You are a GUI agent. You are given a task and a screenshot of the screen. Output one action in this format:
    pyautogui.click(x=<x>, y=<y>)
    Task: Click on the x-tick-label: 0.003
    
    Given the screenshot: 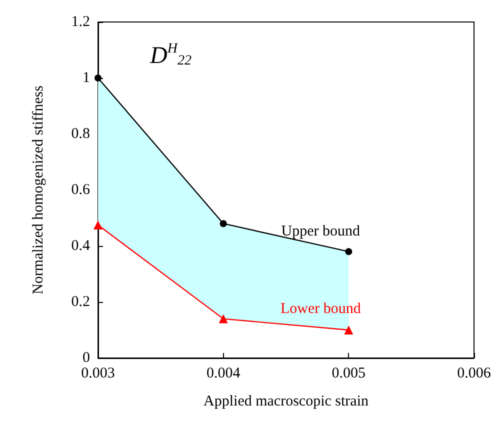 What is the action you would take?
    pyautogui.click(x=98, y=374)
    